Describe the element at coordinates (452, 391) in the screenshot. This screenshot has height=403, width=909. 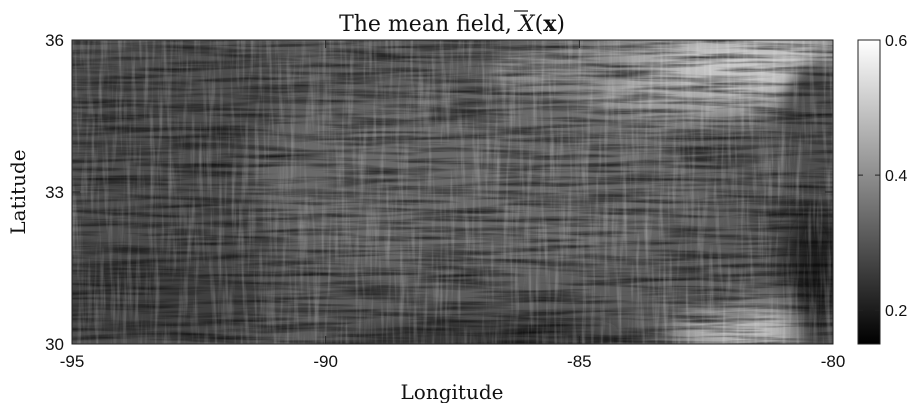
I see `x-axis-label: Longitude` at that location.